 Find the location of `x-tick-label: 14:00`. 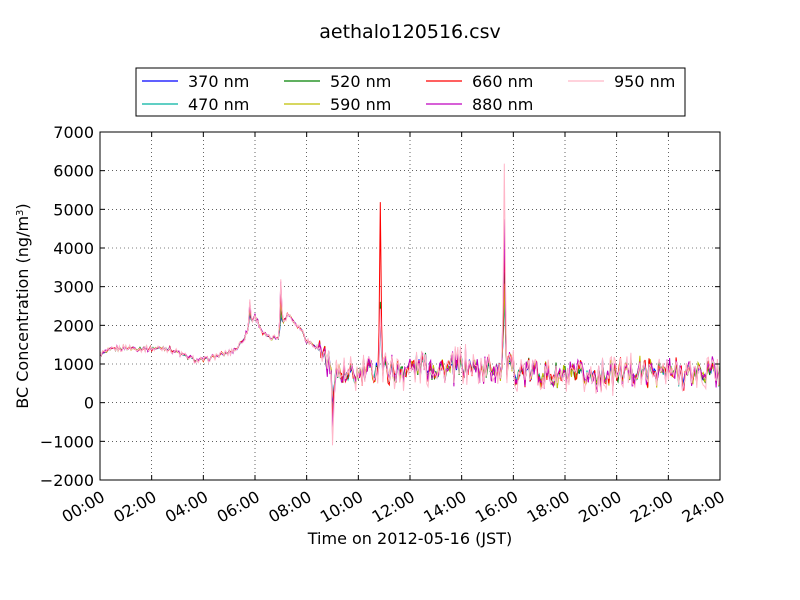

x-tick-label: 14:00 is located at coordinates (444, 507).